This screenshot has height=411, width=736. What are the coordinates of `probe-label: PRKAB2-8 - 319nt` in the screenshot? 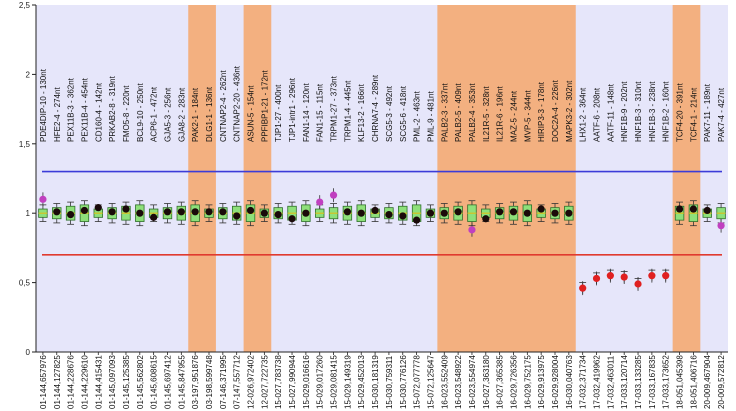 It's located at (112, 108).